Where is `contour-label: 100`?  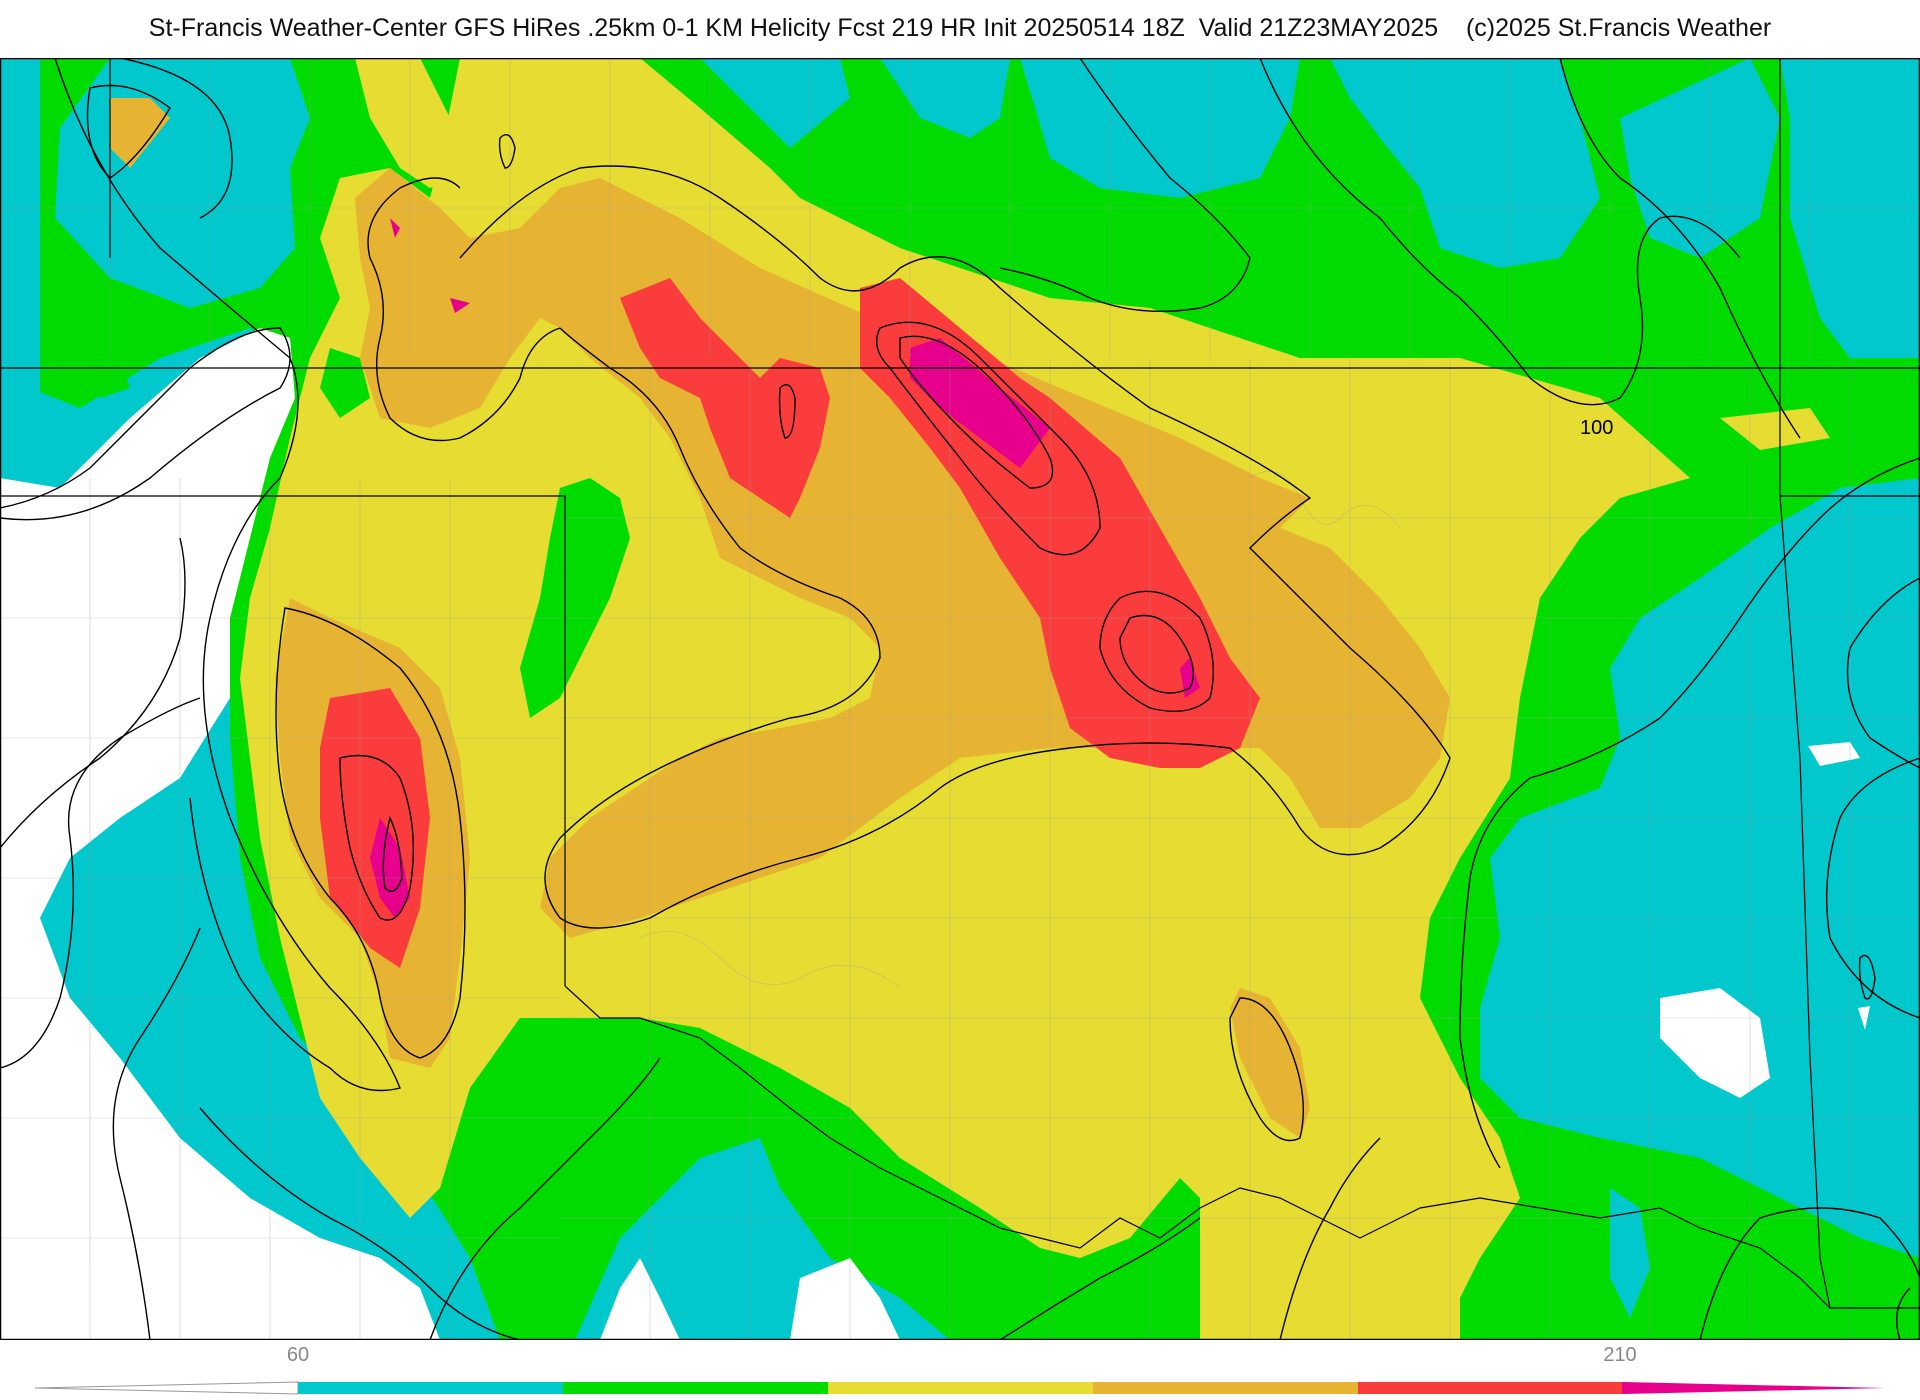 contour-label: 100 is located at coordinates (1596, 428).